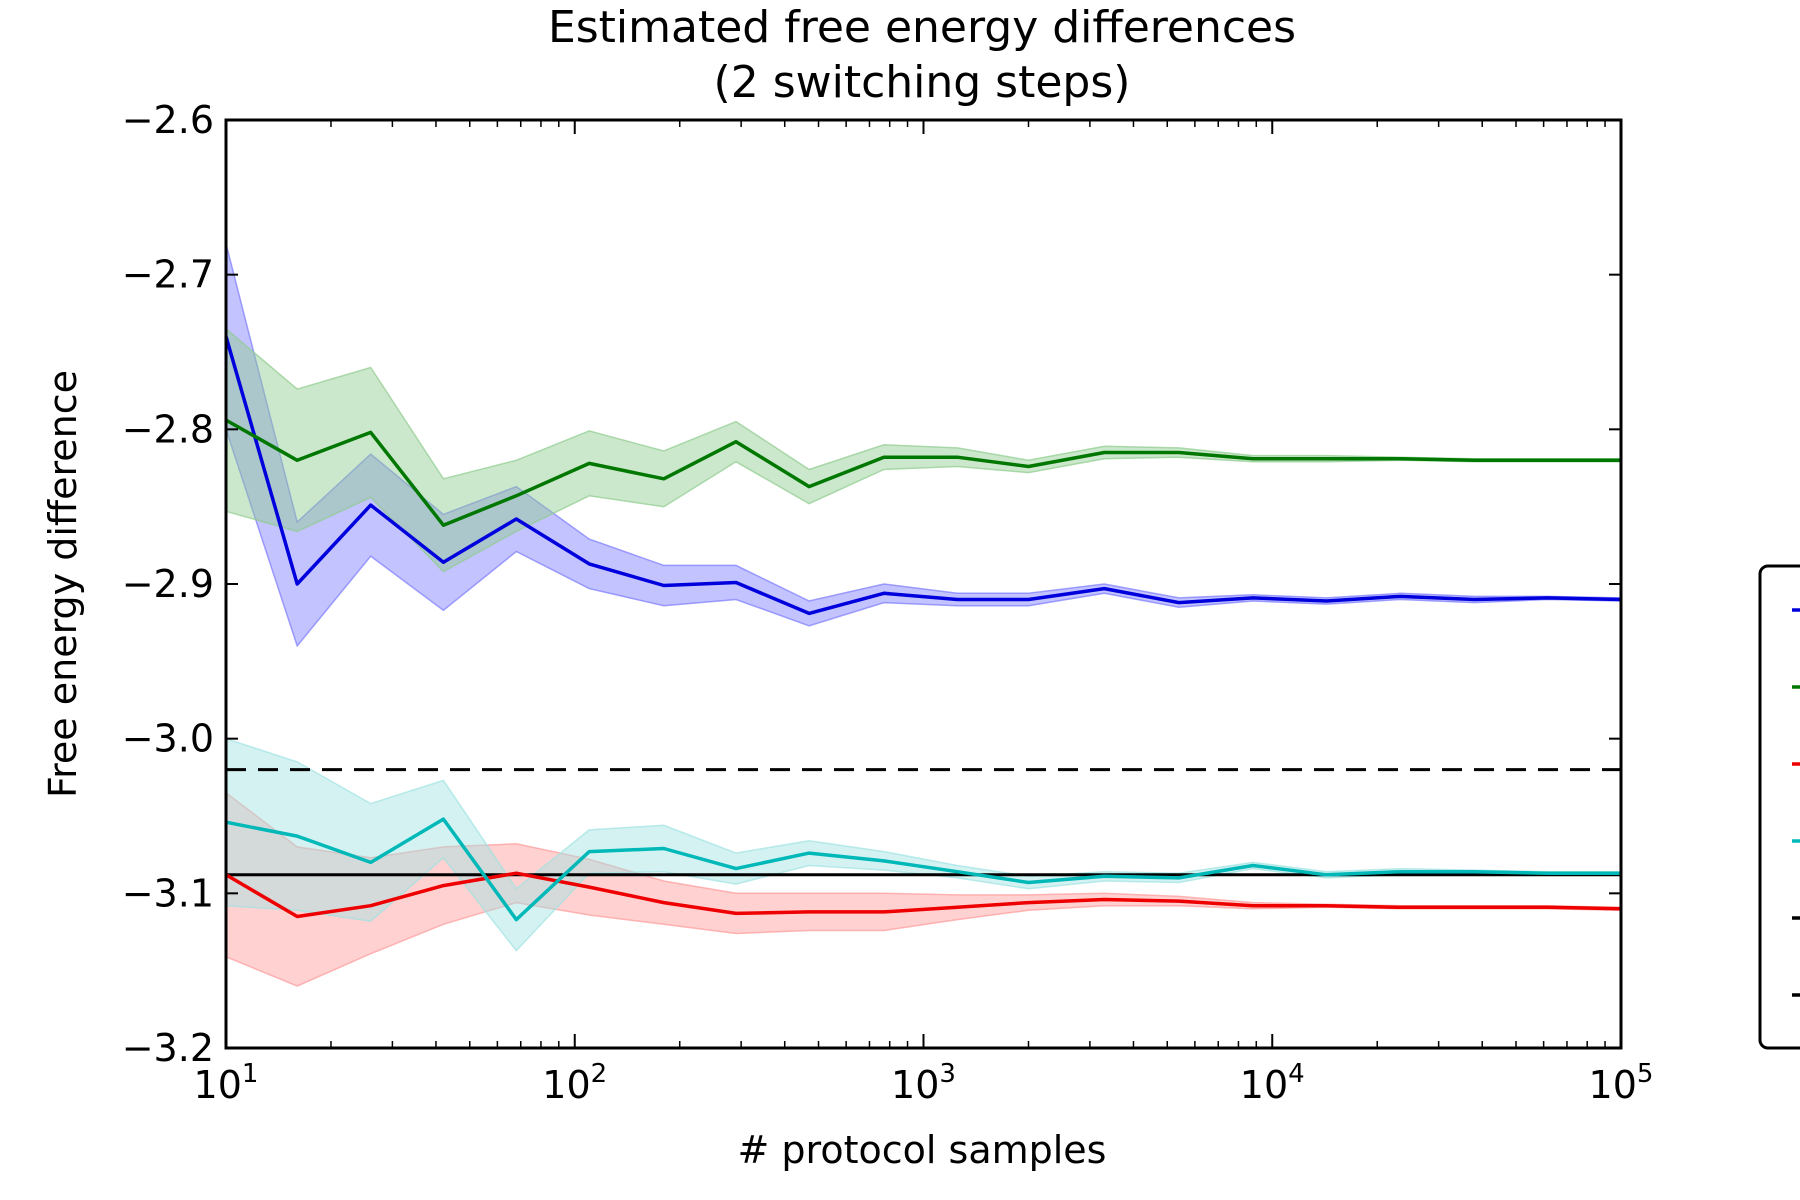  I want to click on chart-subtitle: (2 switching steps), so click(922, 82).